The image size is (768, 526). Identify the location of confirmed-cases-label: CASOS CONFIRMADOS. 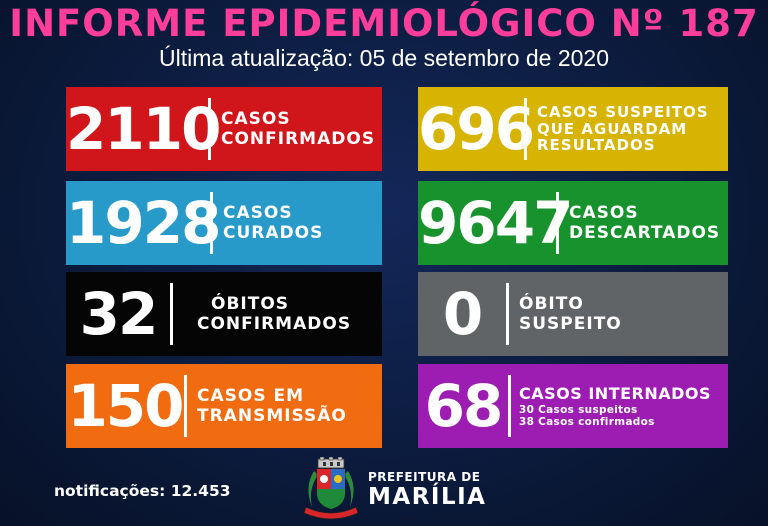
(298, 128).